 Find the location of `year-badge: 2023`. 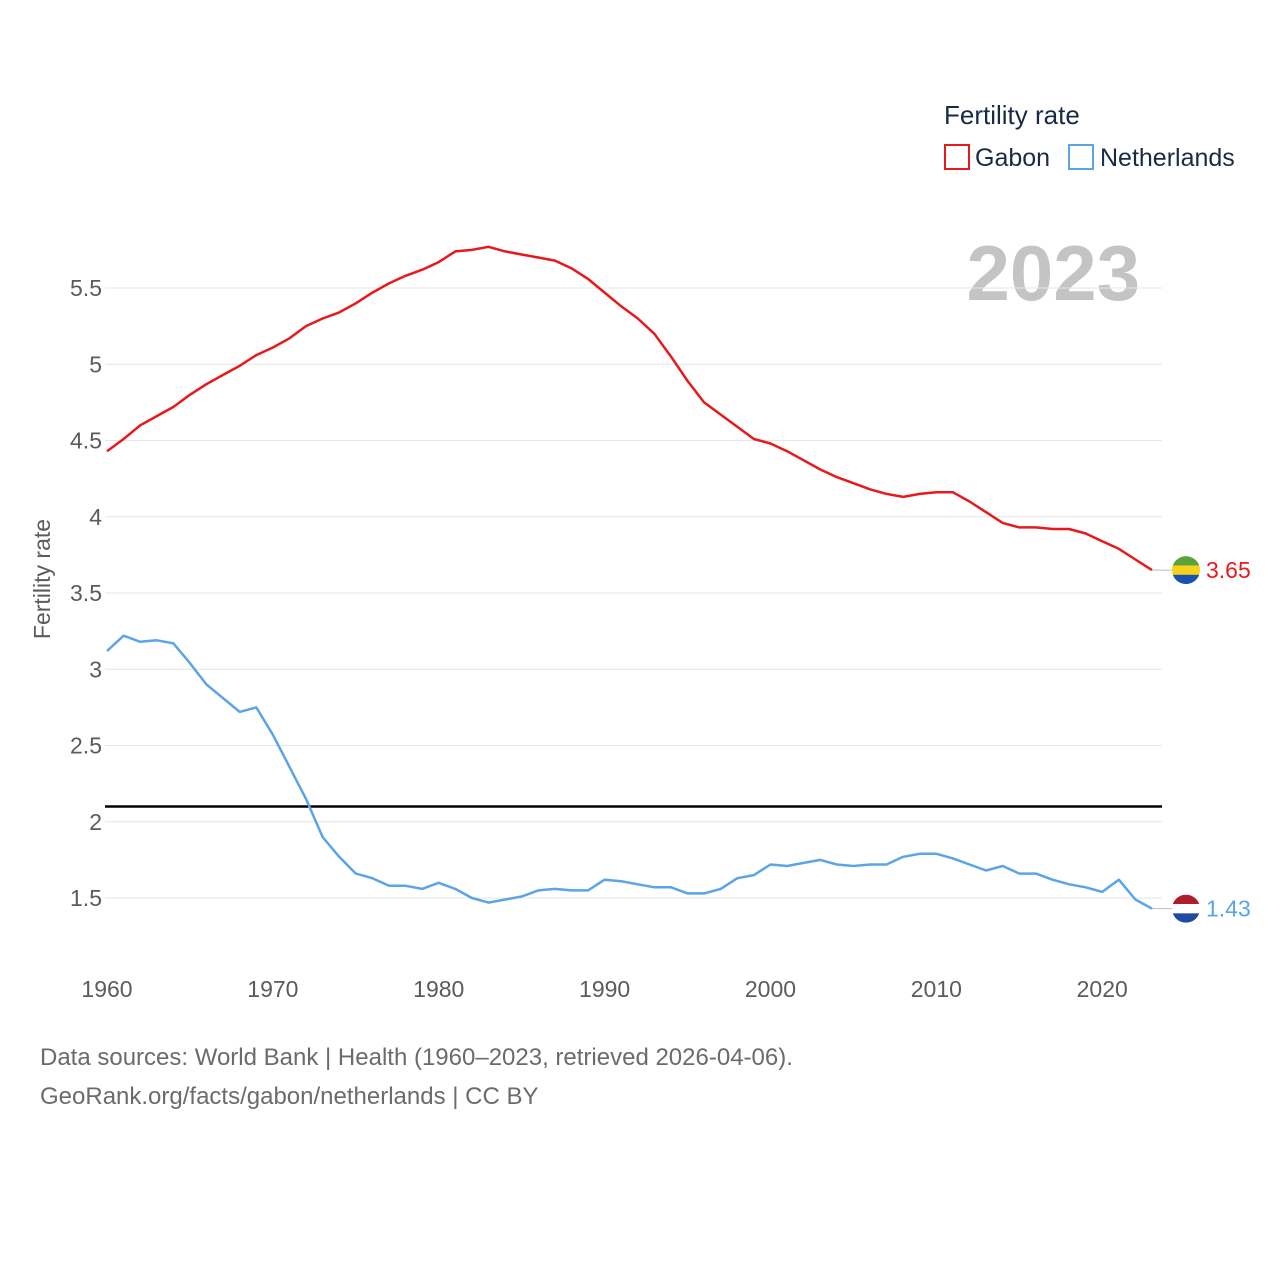

year-badge: 2023 is located at coordinates (1053, 273).